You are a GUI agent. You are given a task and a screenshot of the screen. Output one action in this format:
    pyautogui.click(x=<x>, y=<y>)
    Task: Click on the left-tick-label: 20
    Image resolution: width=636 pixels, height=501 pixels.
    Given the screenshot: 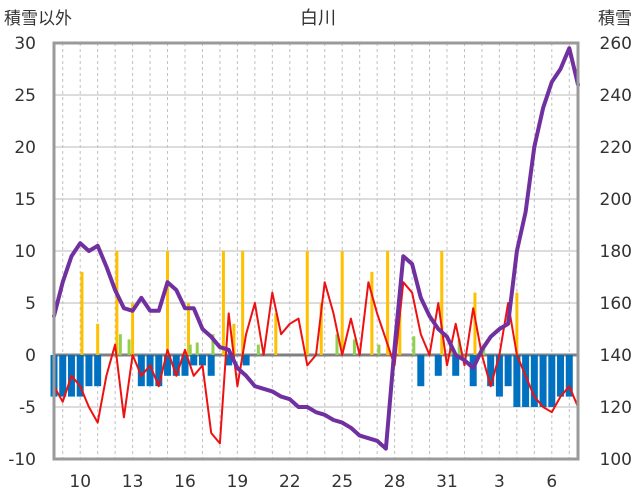 What is the action you would take?
    pyautogui.click(x=25, y=148)
    